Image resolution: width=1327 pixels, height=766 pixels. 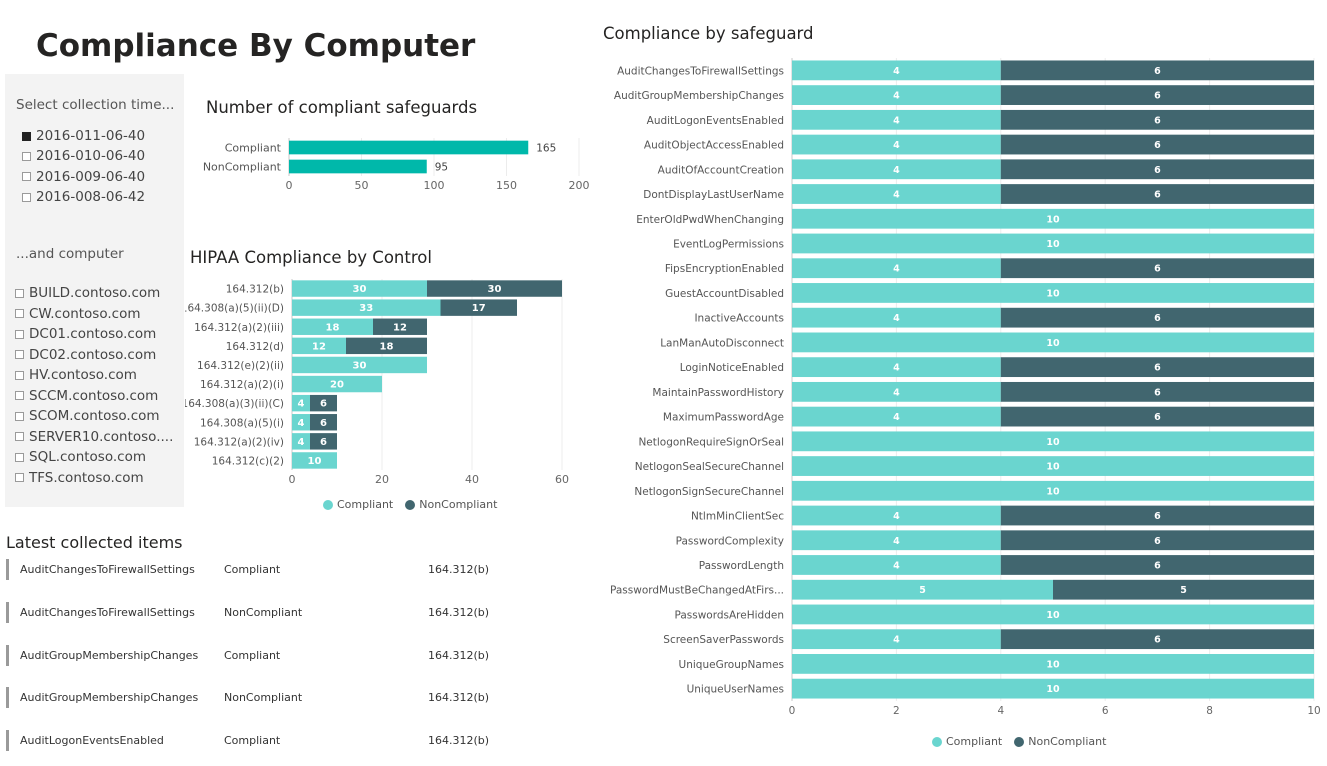 What do you see at coordinates (94, 314) in the screenshot?
I see `computer-option: CW.contoso.com` at bounding box center [94, 314].